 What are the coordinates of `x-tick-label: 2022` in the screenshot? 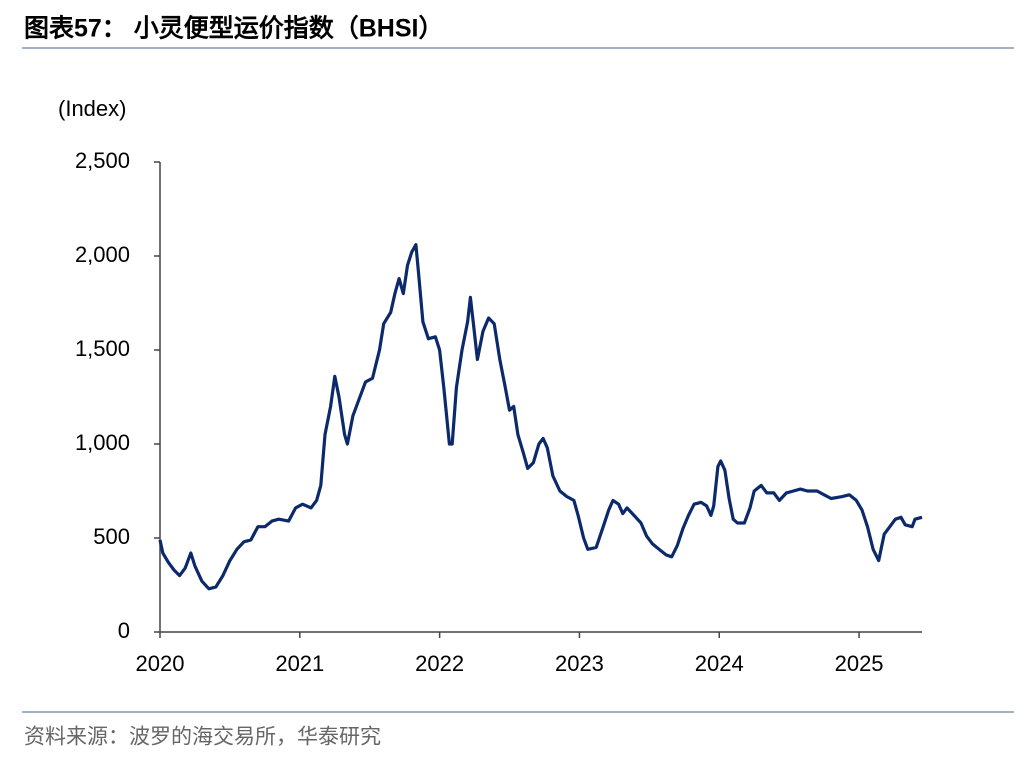 It's located at (439, 663).